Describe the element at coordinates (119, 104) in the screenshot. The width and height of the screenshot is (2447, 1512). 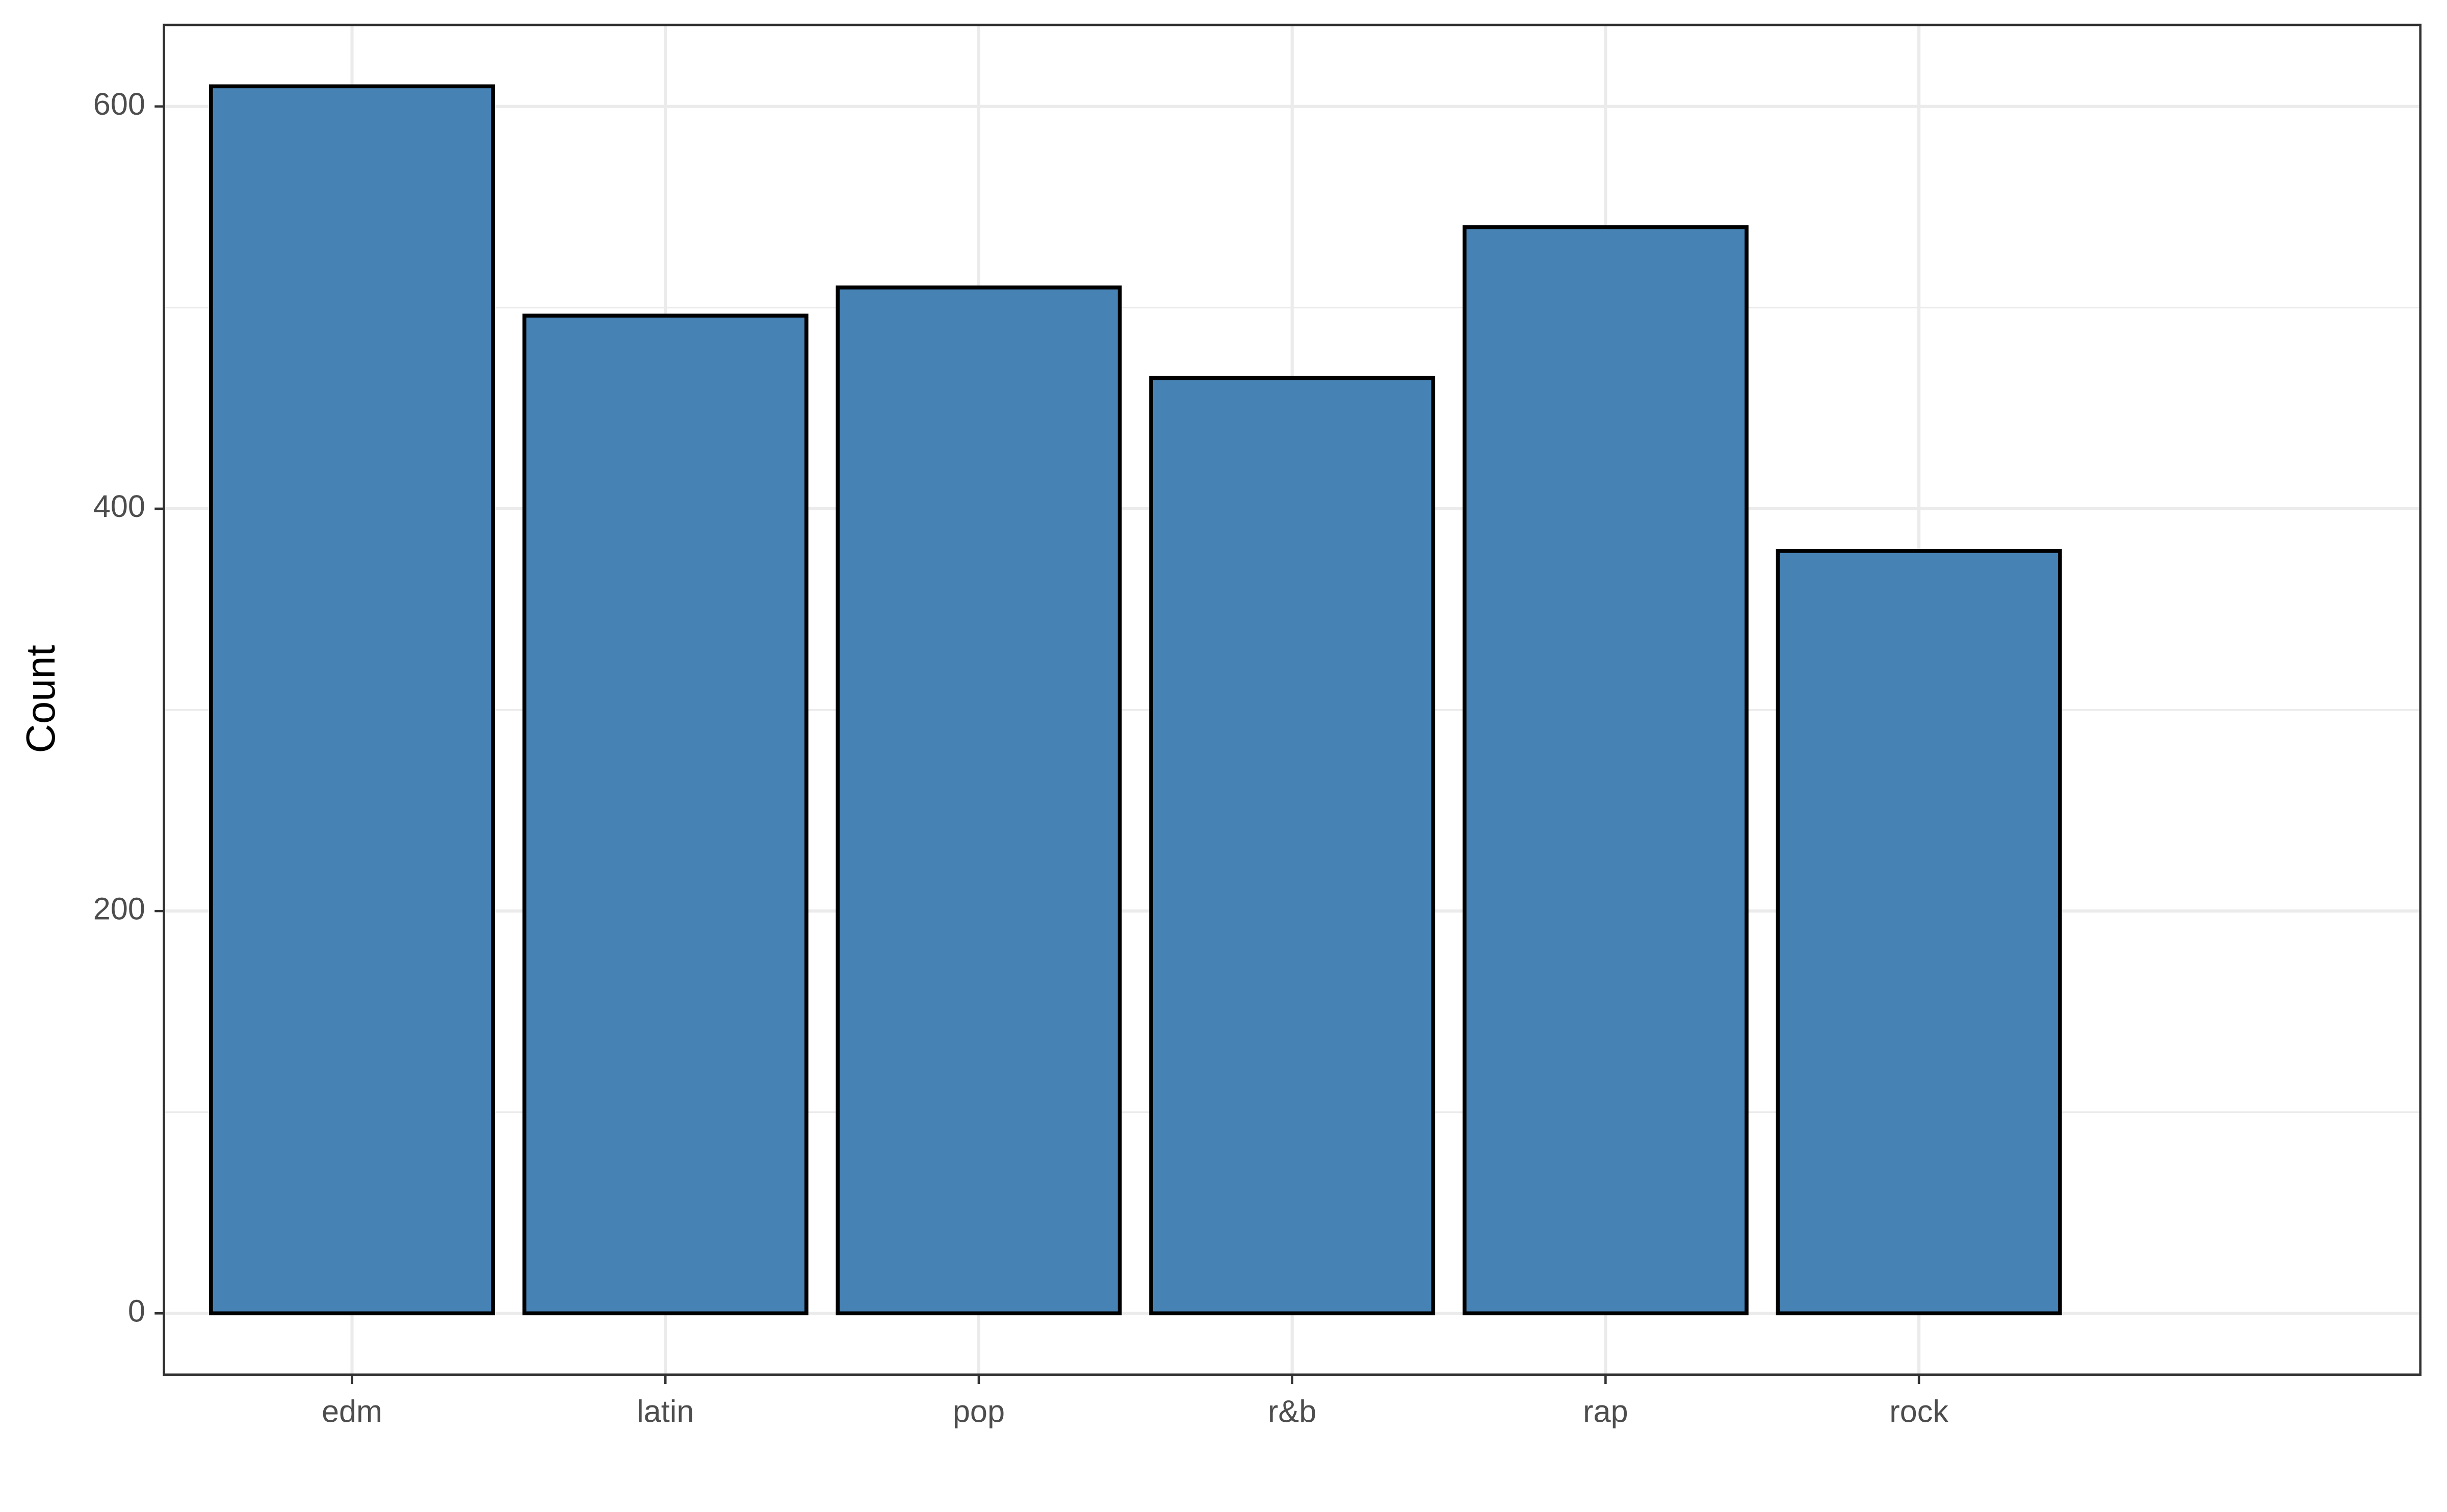
I see `y-tick-label: 600` at that location.